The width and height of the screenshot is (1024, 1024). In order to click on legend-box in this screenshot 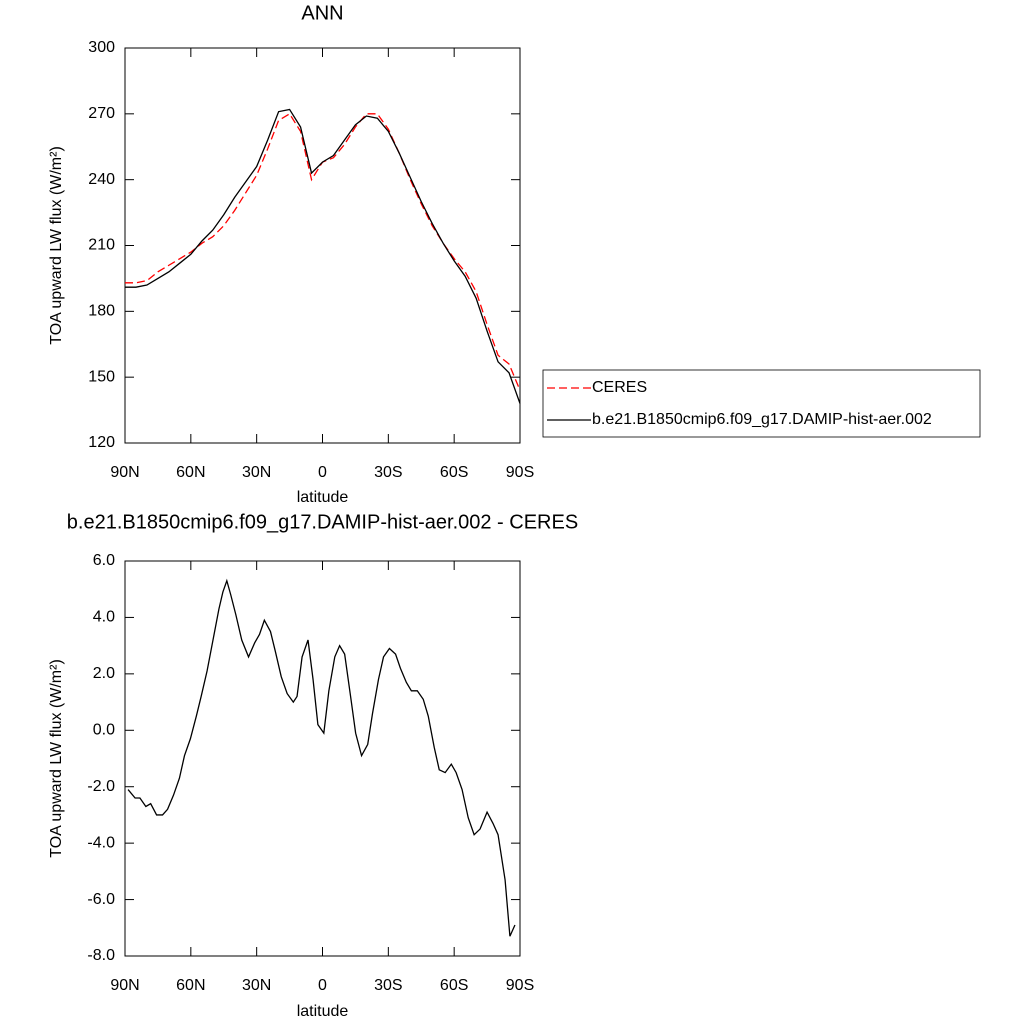, I will do `click(761, 403)`.